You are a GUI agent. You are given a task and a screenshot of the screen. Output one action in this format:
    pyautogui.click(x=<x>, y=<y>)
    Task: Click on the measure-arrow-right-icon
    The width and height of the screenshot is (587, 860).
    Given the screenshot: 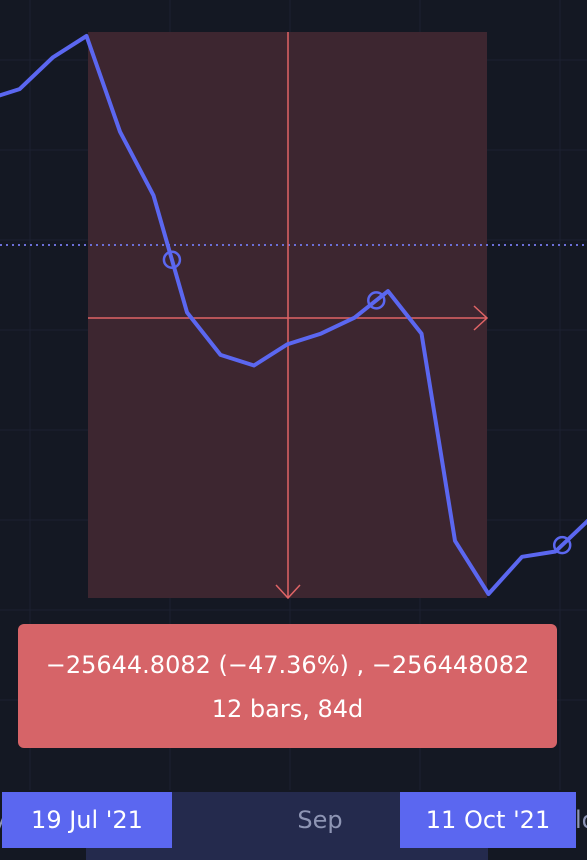 What is the action you would take?
    pyautogui.click(x=481, y=318)
    